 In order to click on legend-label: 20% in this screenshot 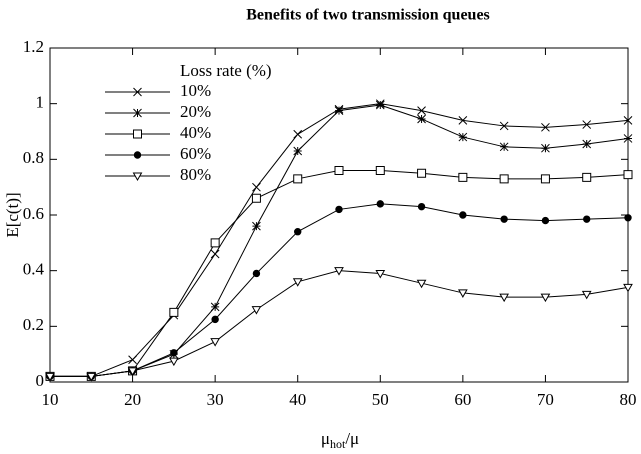, I will do `click(195, 111)`.